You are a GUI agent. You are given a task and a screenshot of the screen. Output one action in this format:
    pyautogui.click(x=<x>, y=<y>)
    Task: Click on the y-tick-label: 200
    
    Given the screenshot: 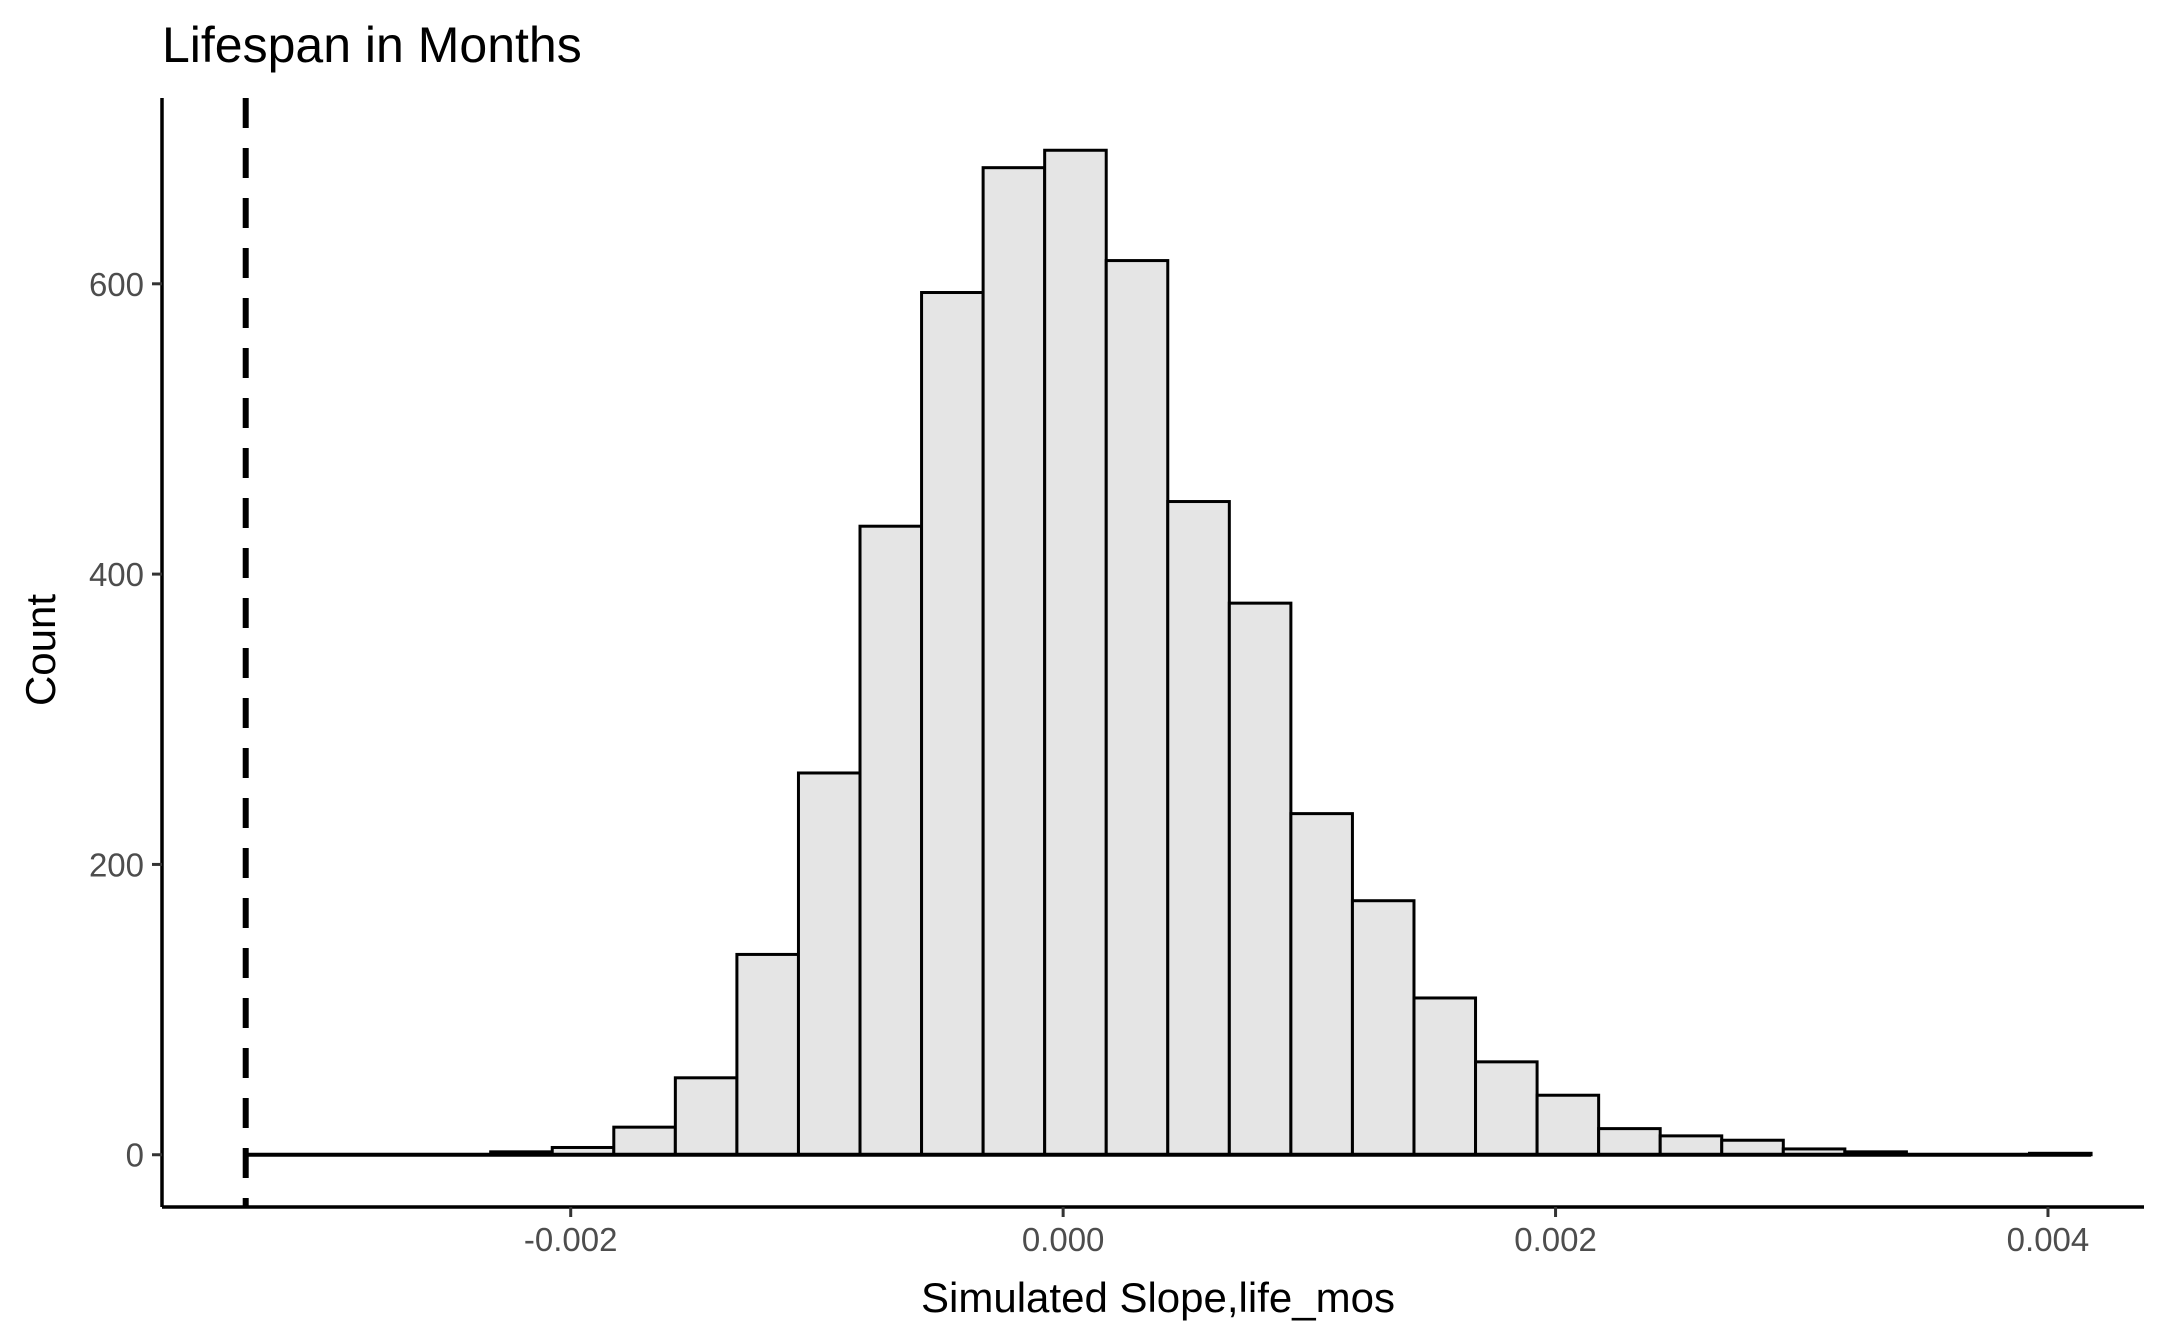 What is the action you would take?
    pyautogui.click(x=116, y=864)
    